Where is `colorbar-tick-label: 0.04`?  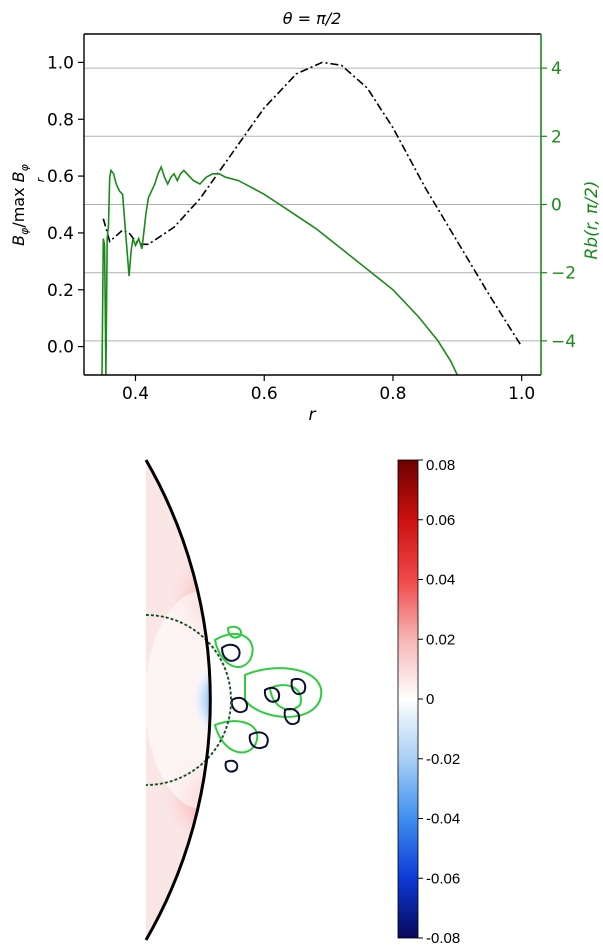
colorbar-tick-label: 0.04 is located at coordinates (440, 580).